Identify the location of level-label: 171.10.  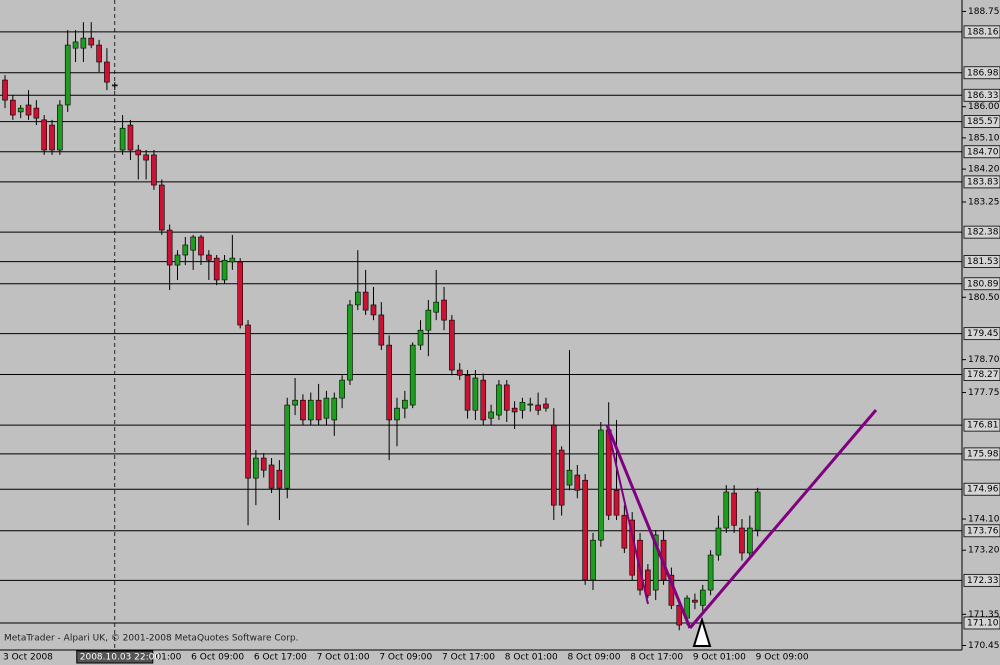
(983, 623).